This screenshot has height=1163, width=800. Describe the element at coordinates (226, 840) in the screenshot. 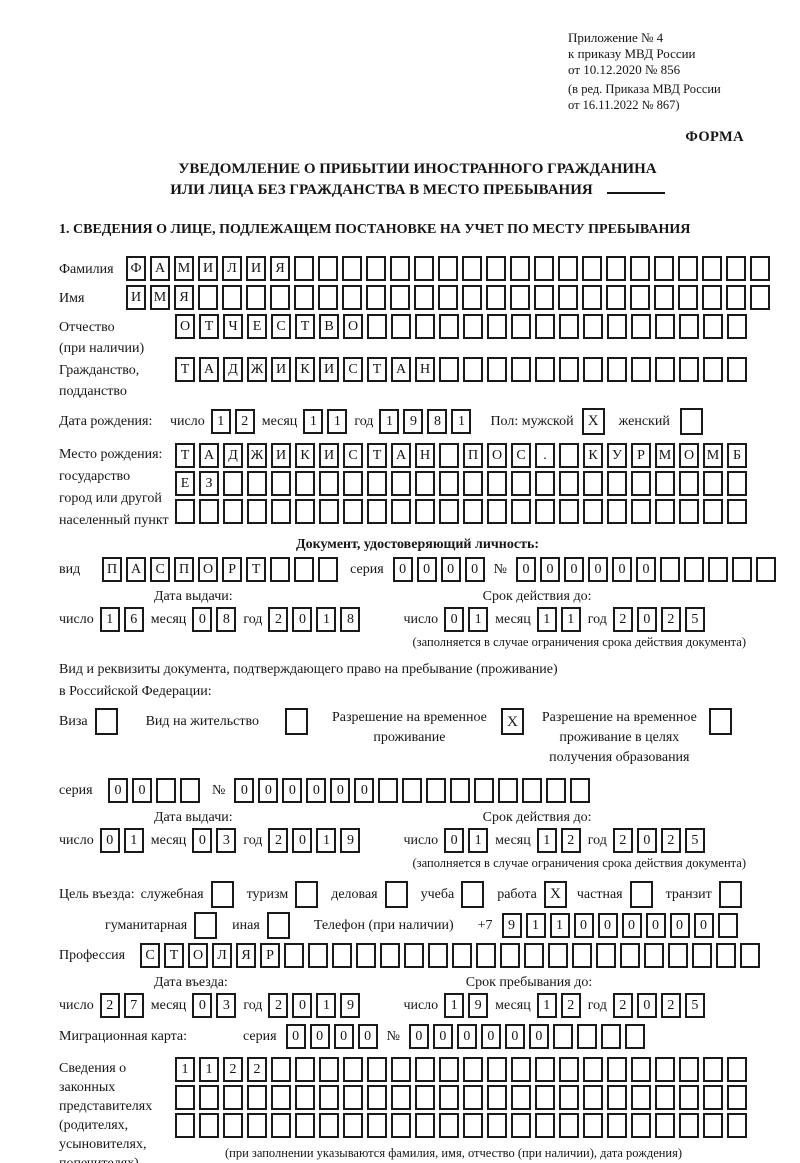

I see `char-cell: 3` at that location.